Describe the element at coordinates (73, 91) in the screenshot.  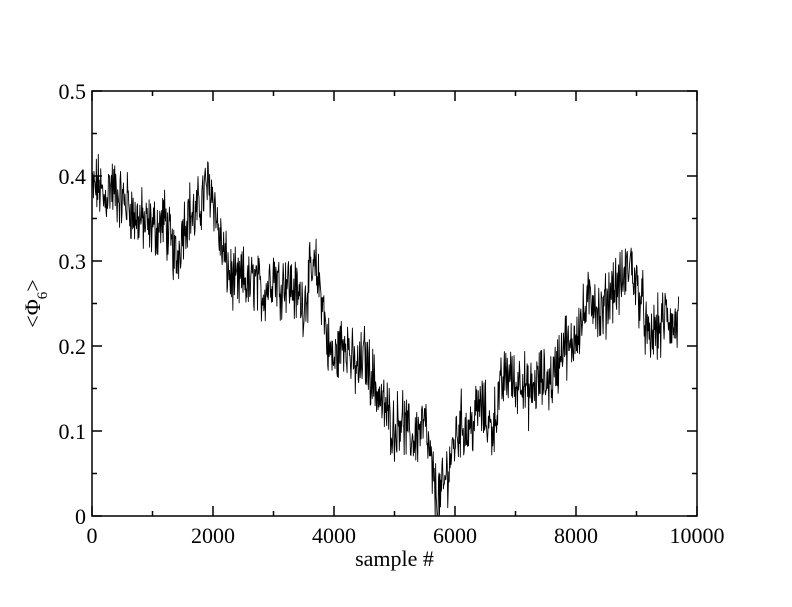
I see `y-tick-label: 0.5` at that location.